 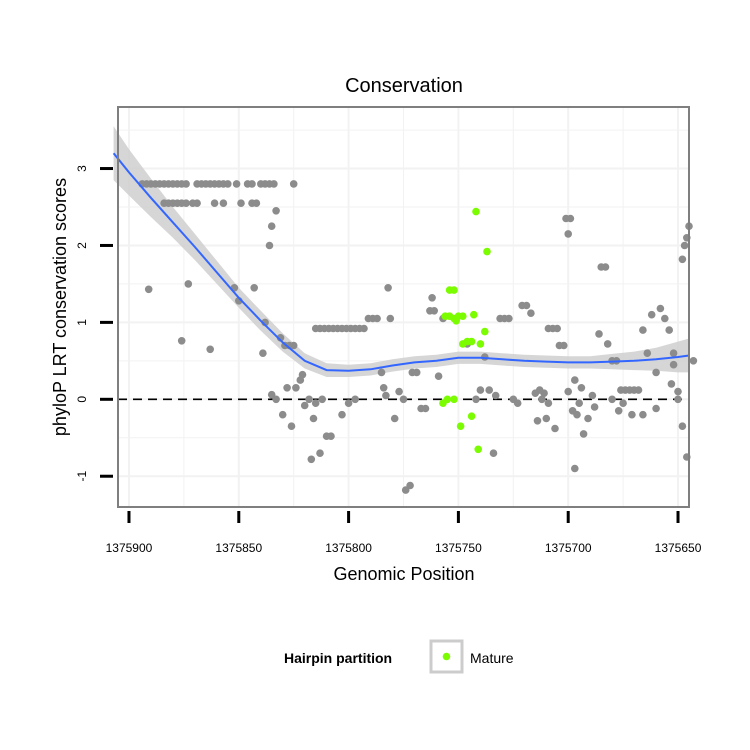 I want to click on x-tick-label: 1375650, so click(x=678, y=548).